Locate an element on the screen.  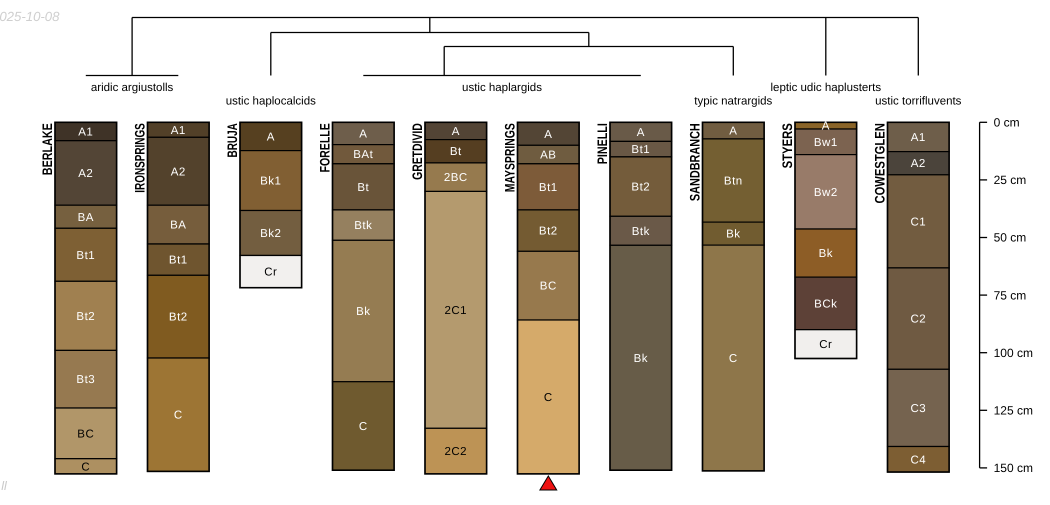
svg-text: 50 cm is located at coordinates (1010, 238).